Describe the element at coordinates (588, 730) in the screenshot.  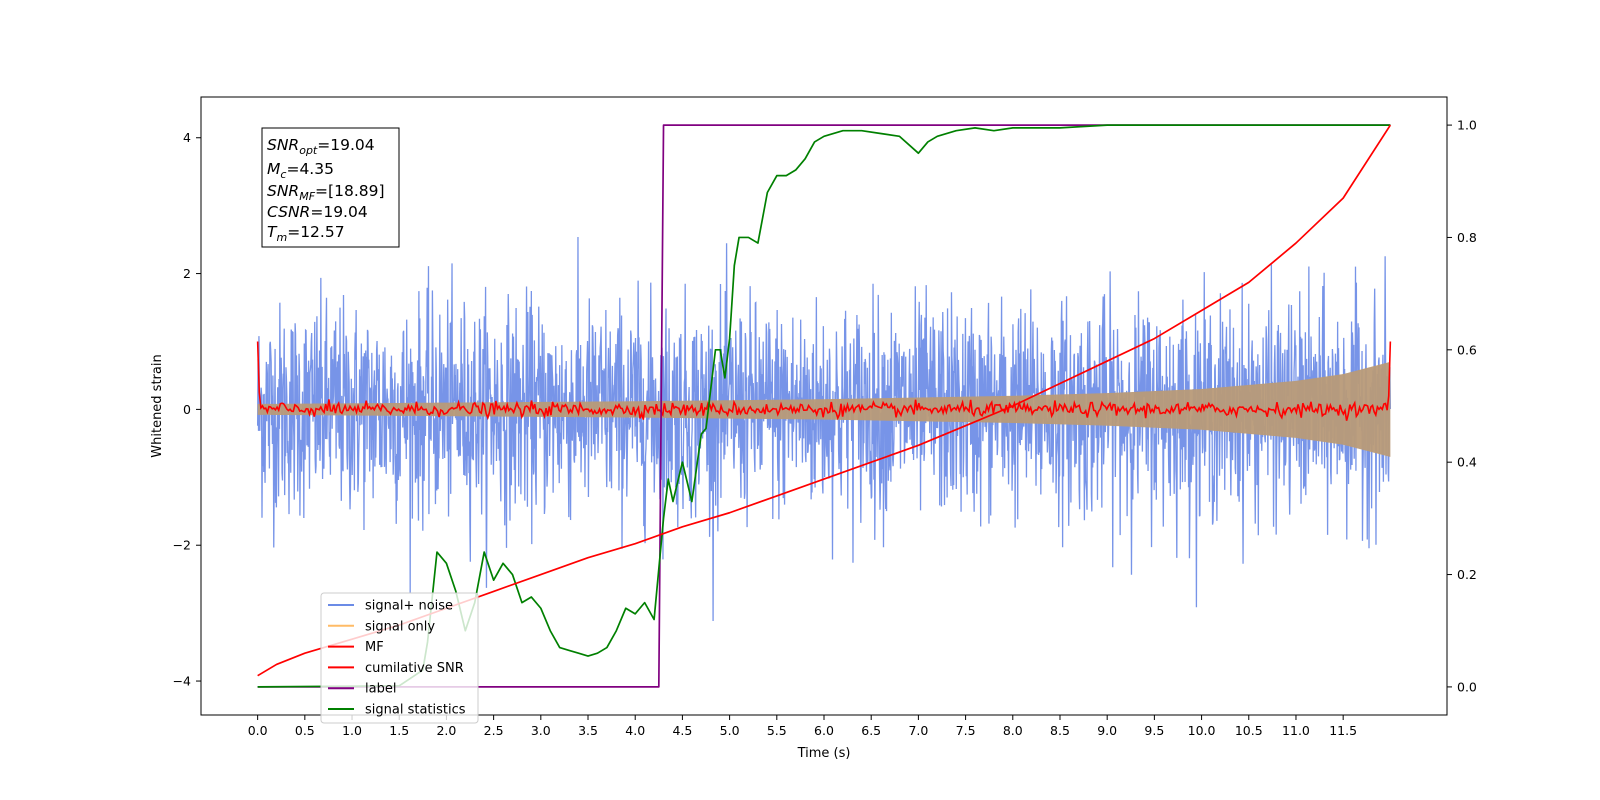
I see `x-tick-label: 3.5` at that location.